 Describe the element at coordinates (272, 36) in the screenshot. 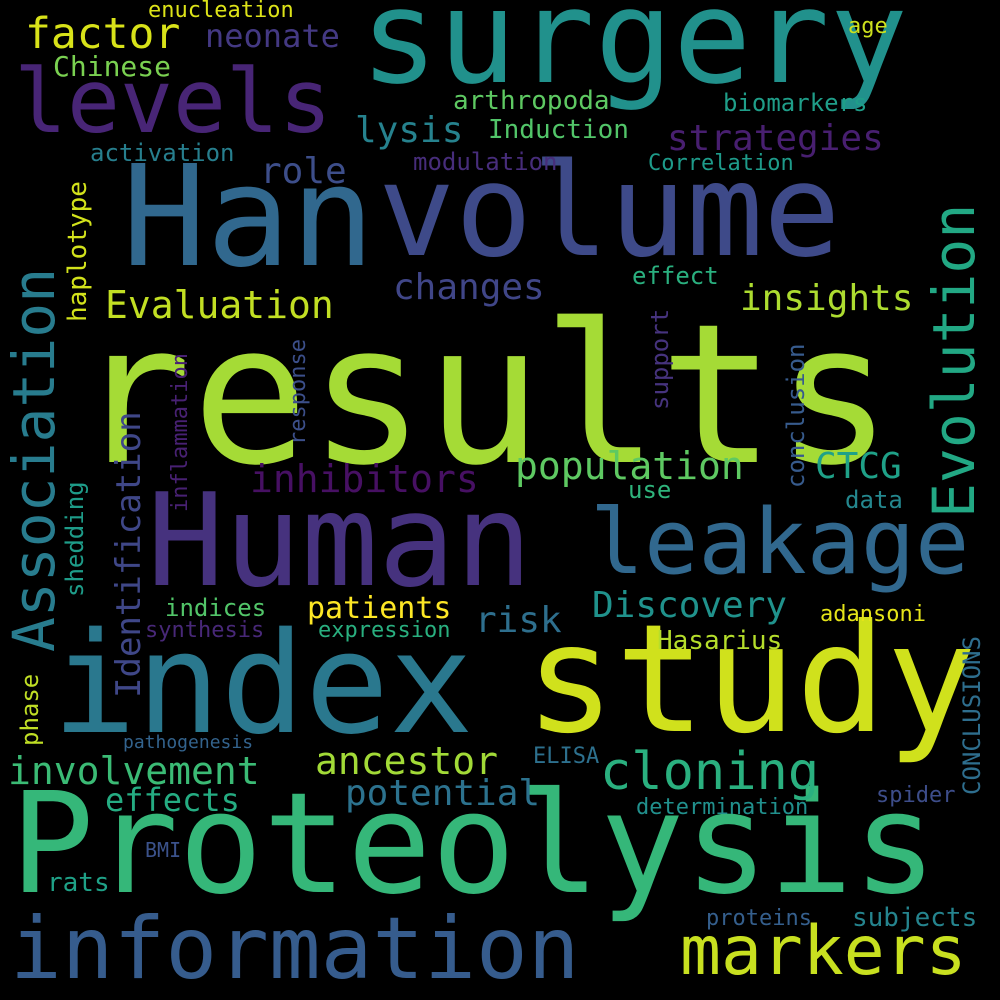

I see `word-neonate: neonate` at that location.